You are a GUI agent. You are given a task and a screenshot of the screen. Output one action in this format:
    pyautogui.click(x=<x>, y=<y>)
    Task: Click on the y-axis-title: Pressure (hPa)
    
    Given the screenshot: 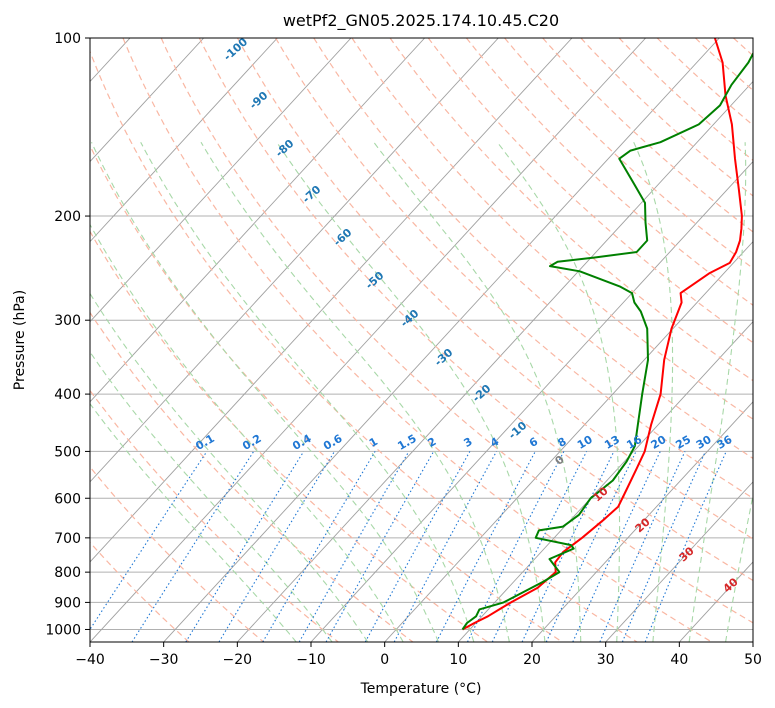 What is the action you would take?
    pyautogui.click(x=20, y=340)
    